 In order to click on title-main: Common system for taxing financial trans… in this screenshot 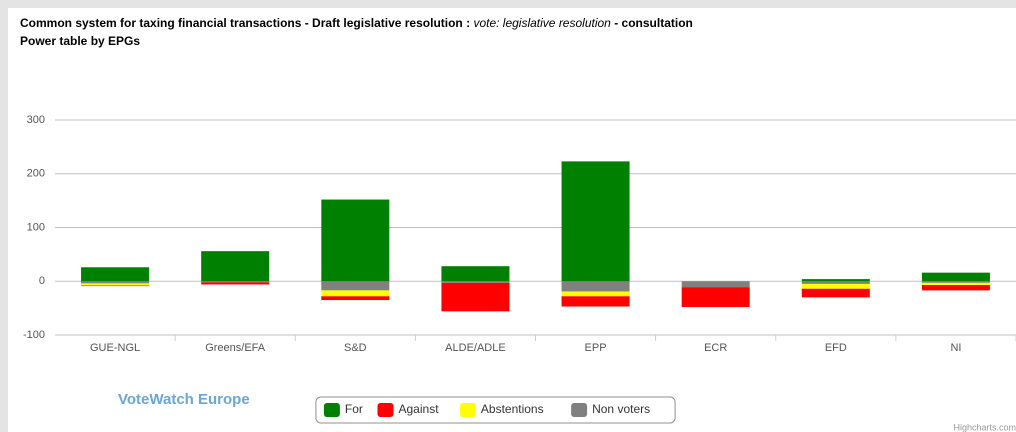, I will do `click(245, 23)`.